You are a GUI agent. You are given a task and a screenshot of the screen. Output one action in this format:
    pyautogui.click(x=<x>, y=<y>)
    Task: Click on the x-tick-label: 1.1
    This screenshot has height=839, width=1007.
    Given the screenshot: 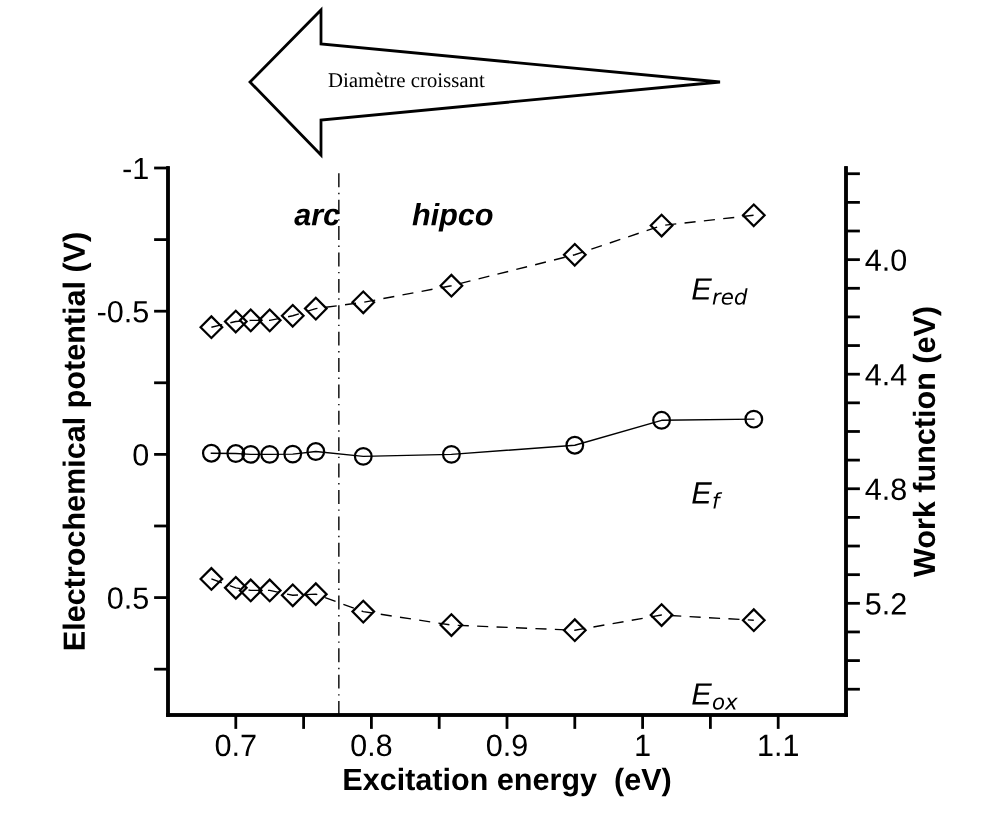 What is the action you would take?
    pyautogui.click(x=778, y=745)
    